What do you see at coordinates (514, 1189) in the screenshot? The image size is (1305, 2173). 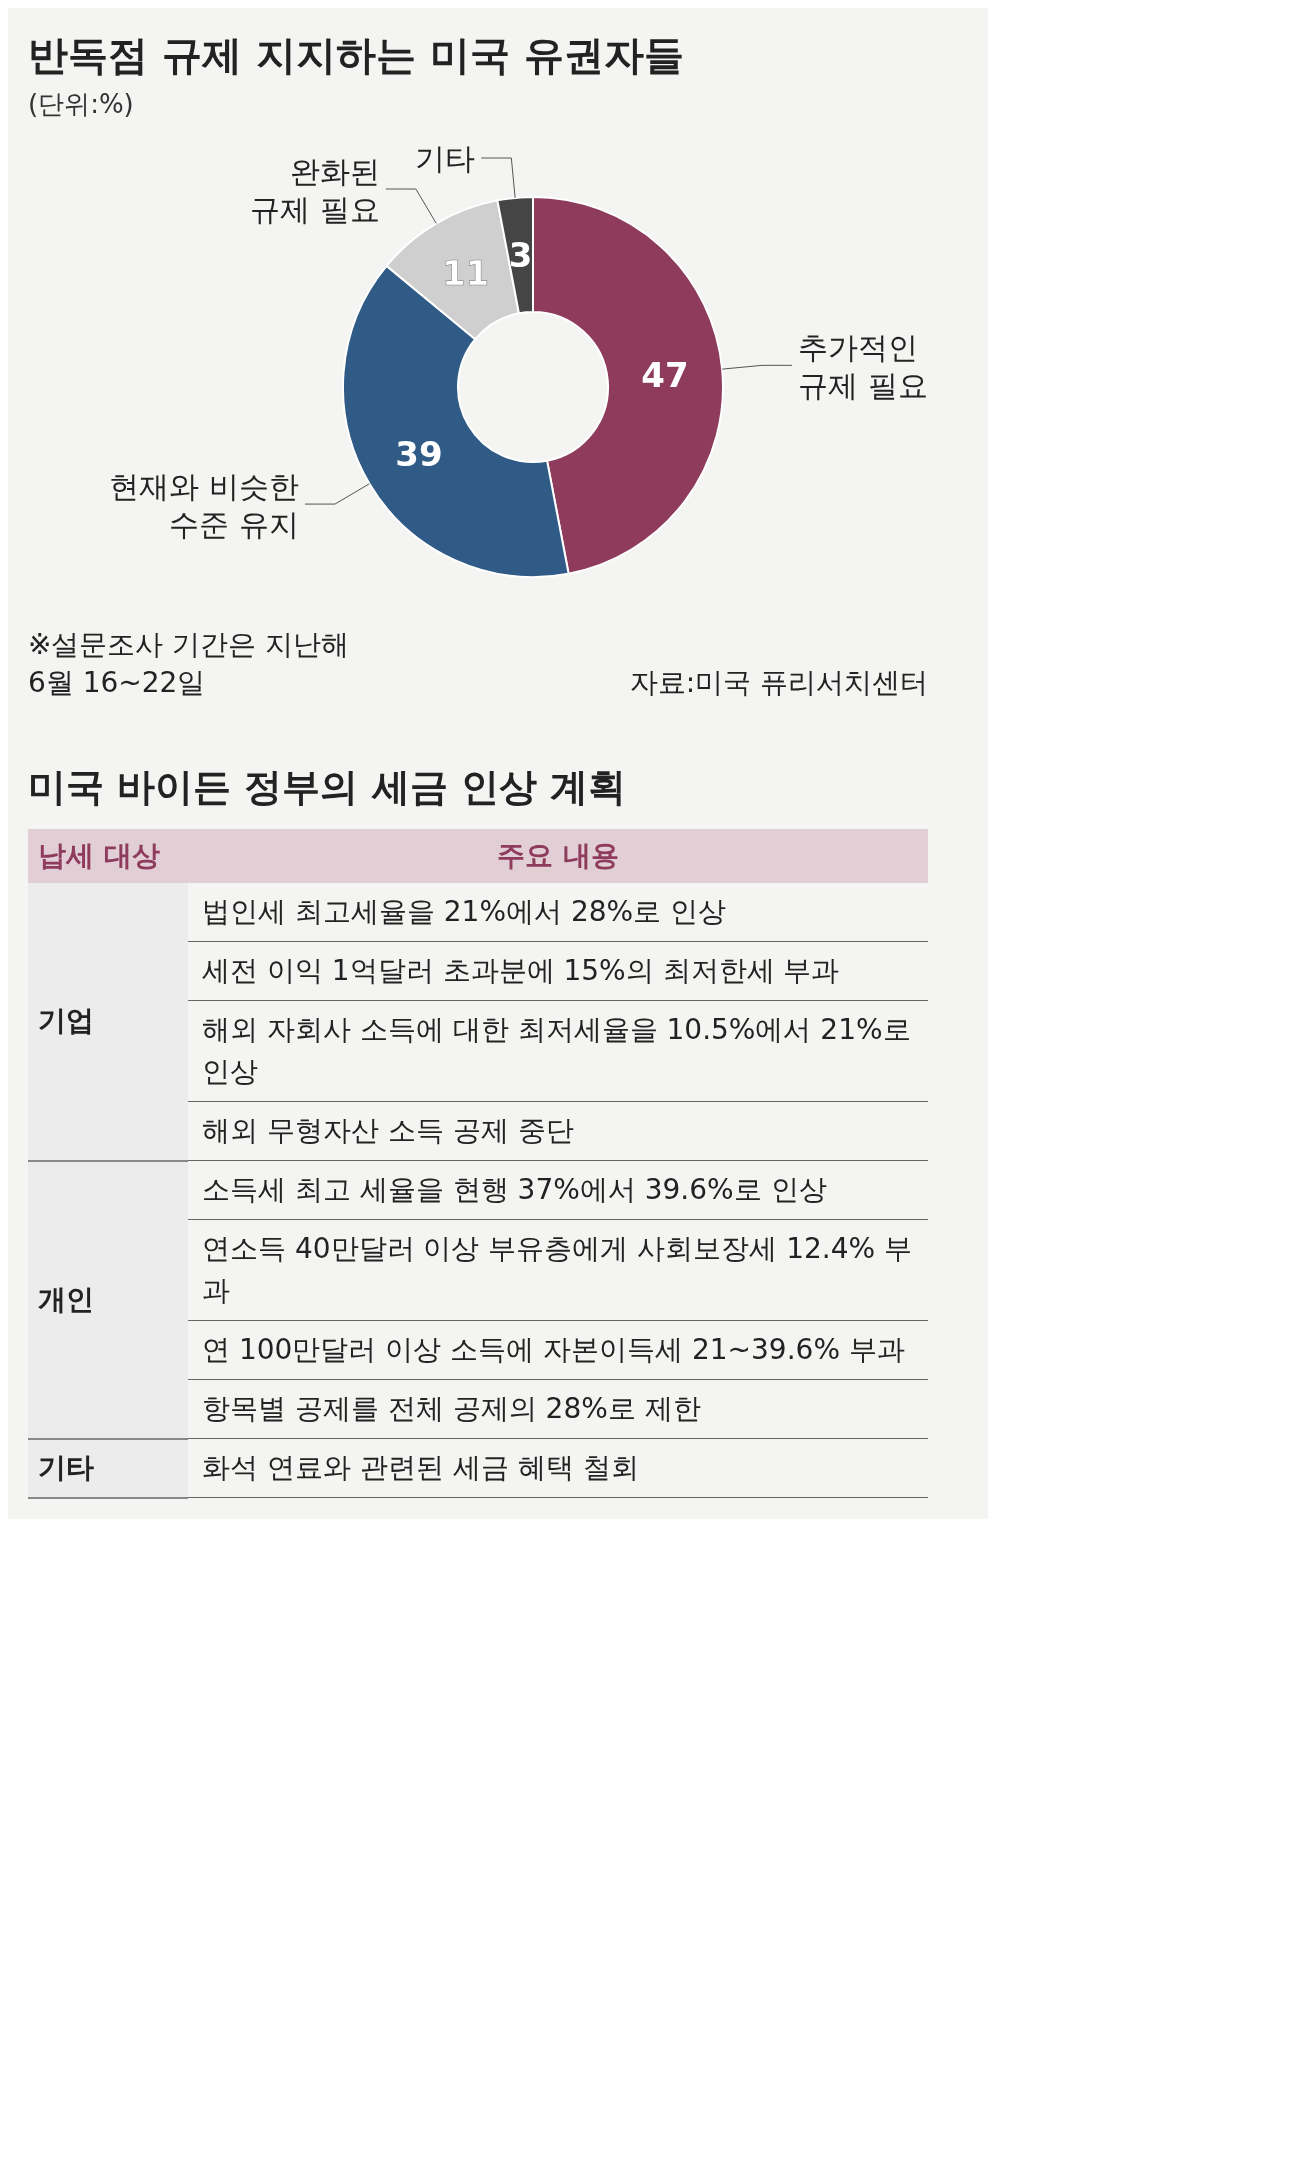 I see `text: 소득세 최고 세율을 현행 37%에서 39.6%로 인상` at bounding box center [514, 1189].